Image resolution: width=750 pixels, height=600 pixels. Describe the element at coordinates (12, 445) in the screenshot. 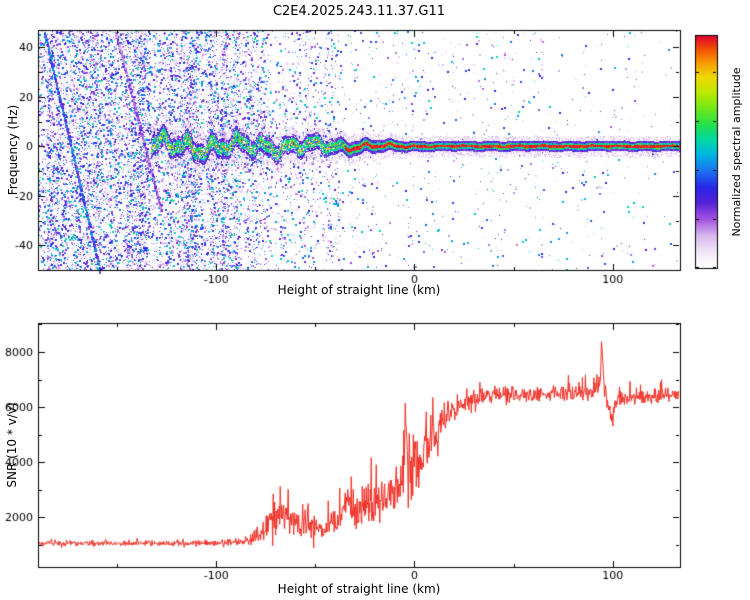

I see `snr-yaxis-label: SNR (10 * v/v)` at that location.